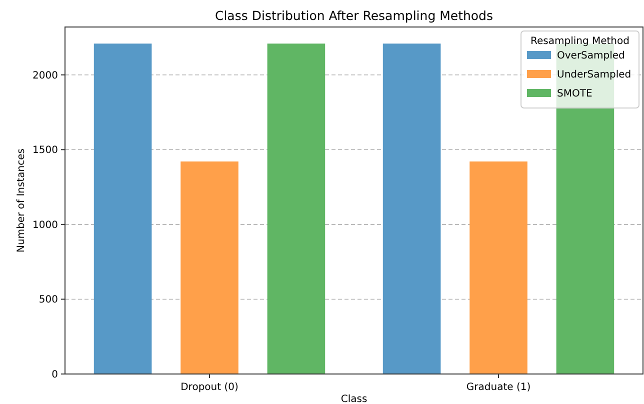  I want to click on x-tick-label: Graduate (1), so click(498, 387).